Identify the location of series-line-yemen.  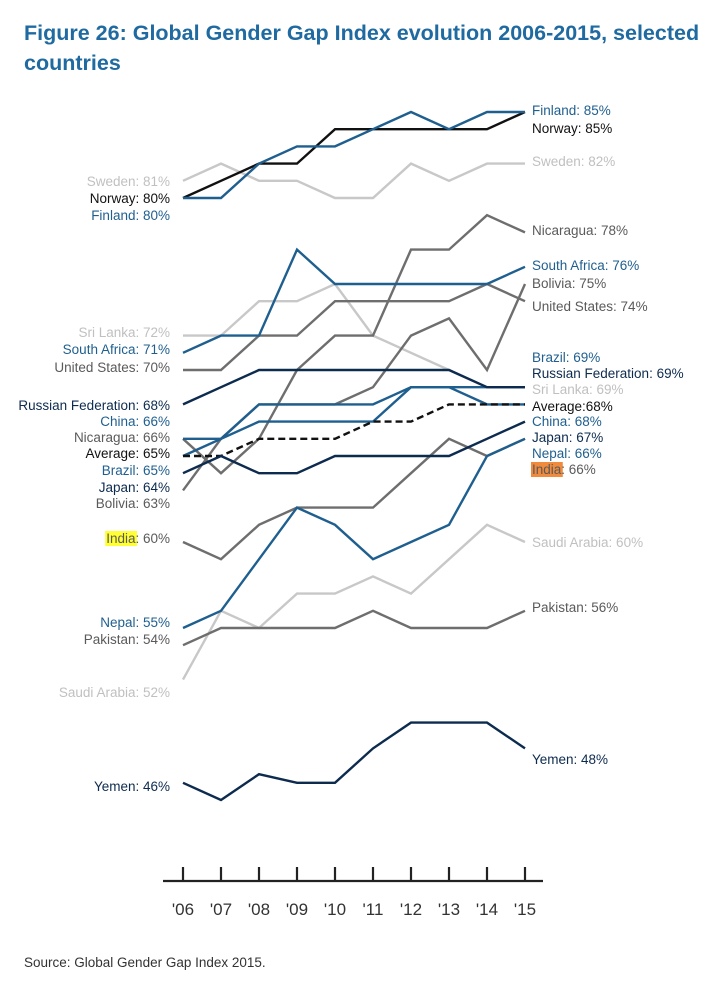
(354, 761).